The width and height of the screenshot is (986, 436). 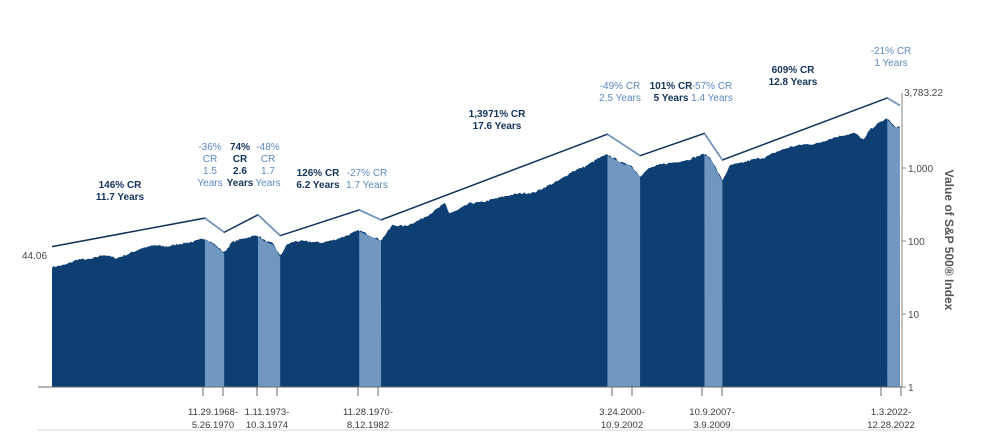 What do you see at coordinates (267, 425) in the screenshot?
I see `bear-end-date: 10.3.1974` at bounding box center [267, 425].